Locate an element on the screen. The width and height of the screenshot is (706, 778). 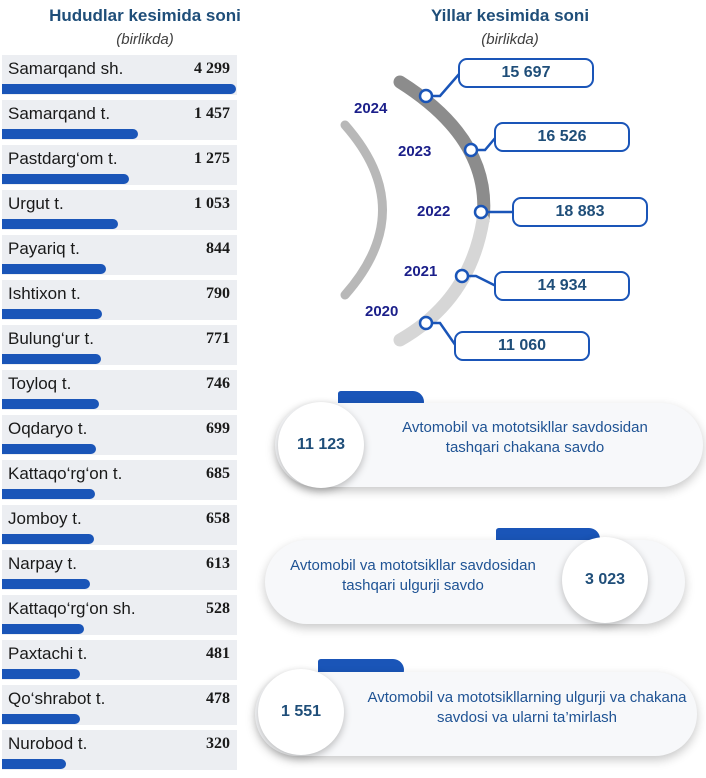
region-row: Bulung‘ur t. 771 is located at coordinates (119, 345).